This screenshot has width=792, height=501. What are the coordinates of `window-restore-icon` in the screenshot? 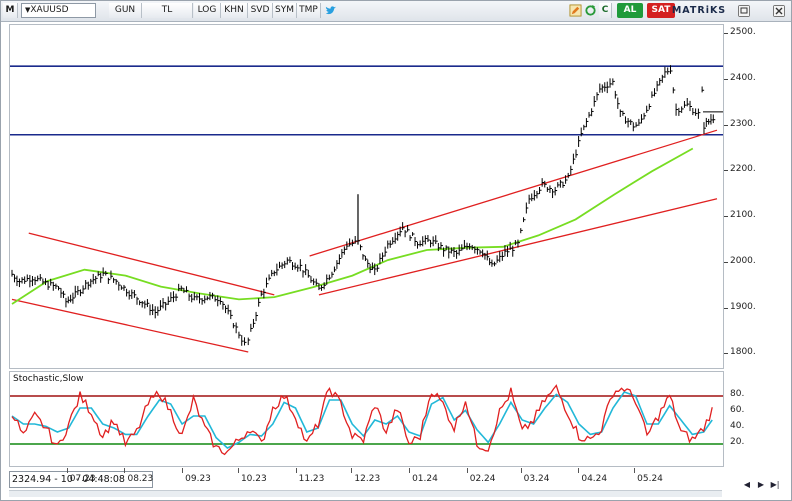 It's located at (744, 11).